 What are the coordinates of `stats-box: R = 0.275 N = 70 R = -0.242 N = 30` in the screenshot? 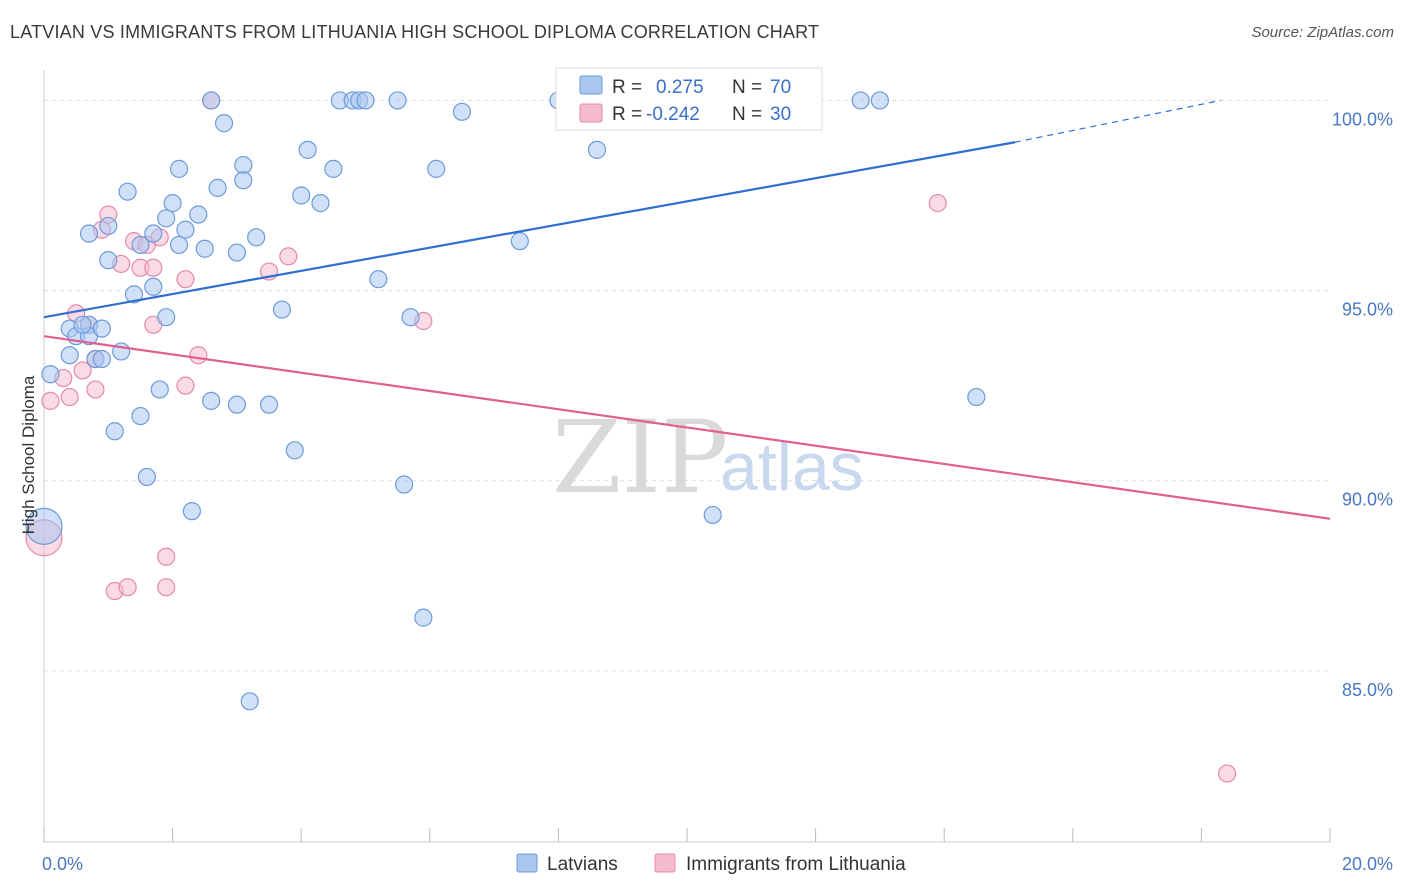 It's located at (689, 99).